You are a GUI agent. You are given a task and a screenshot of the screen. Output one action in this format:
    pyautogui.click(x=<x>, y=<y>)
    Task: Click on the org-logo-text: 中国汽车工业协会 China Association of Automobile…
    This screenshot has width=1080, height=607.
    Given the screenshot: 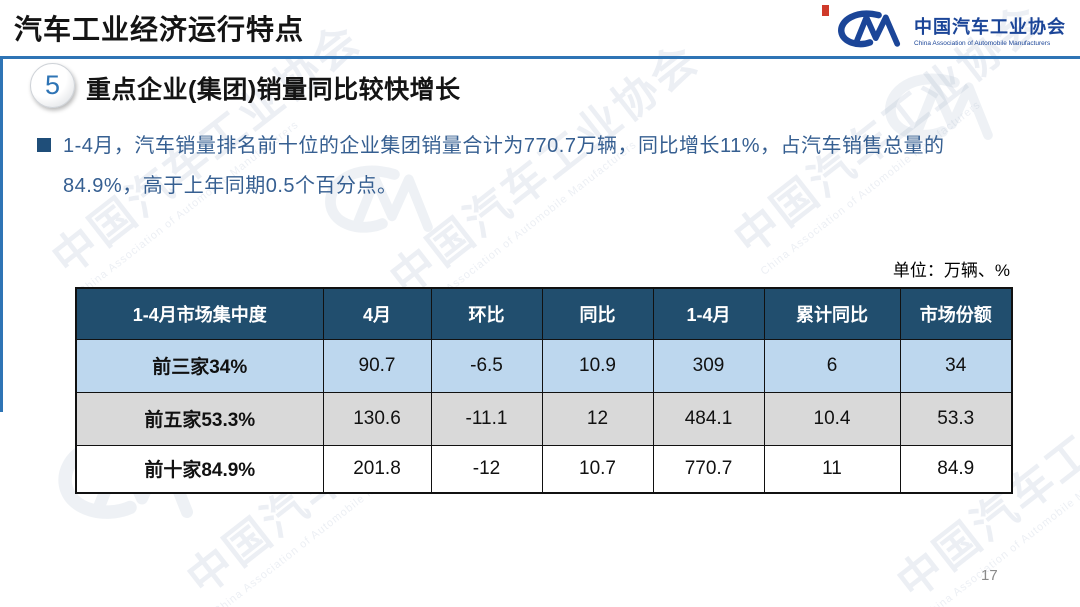 What is the action you would take?
    pyautogui.click(x=990, y=30)
    